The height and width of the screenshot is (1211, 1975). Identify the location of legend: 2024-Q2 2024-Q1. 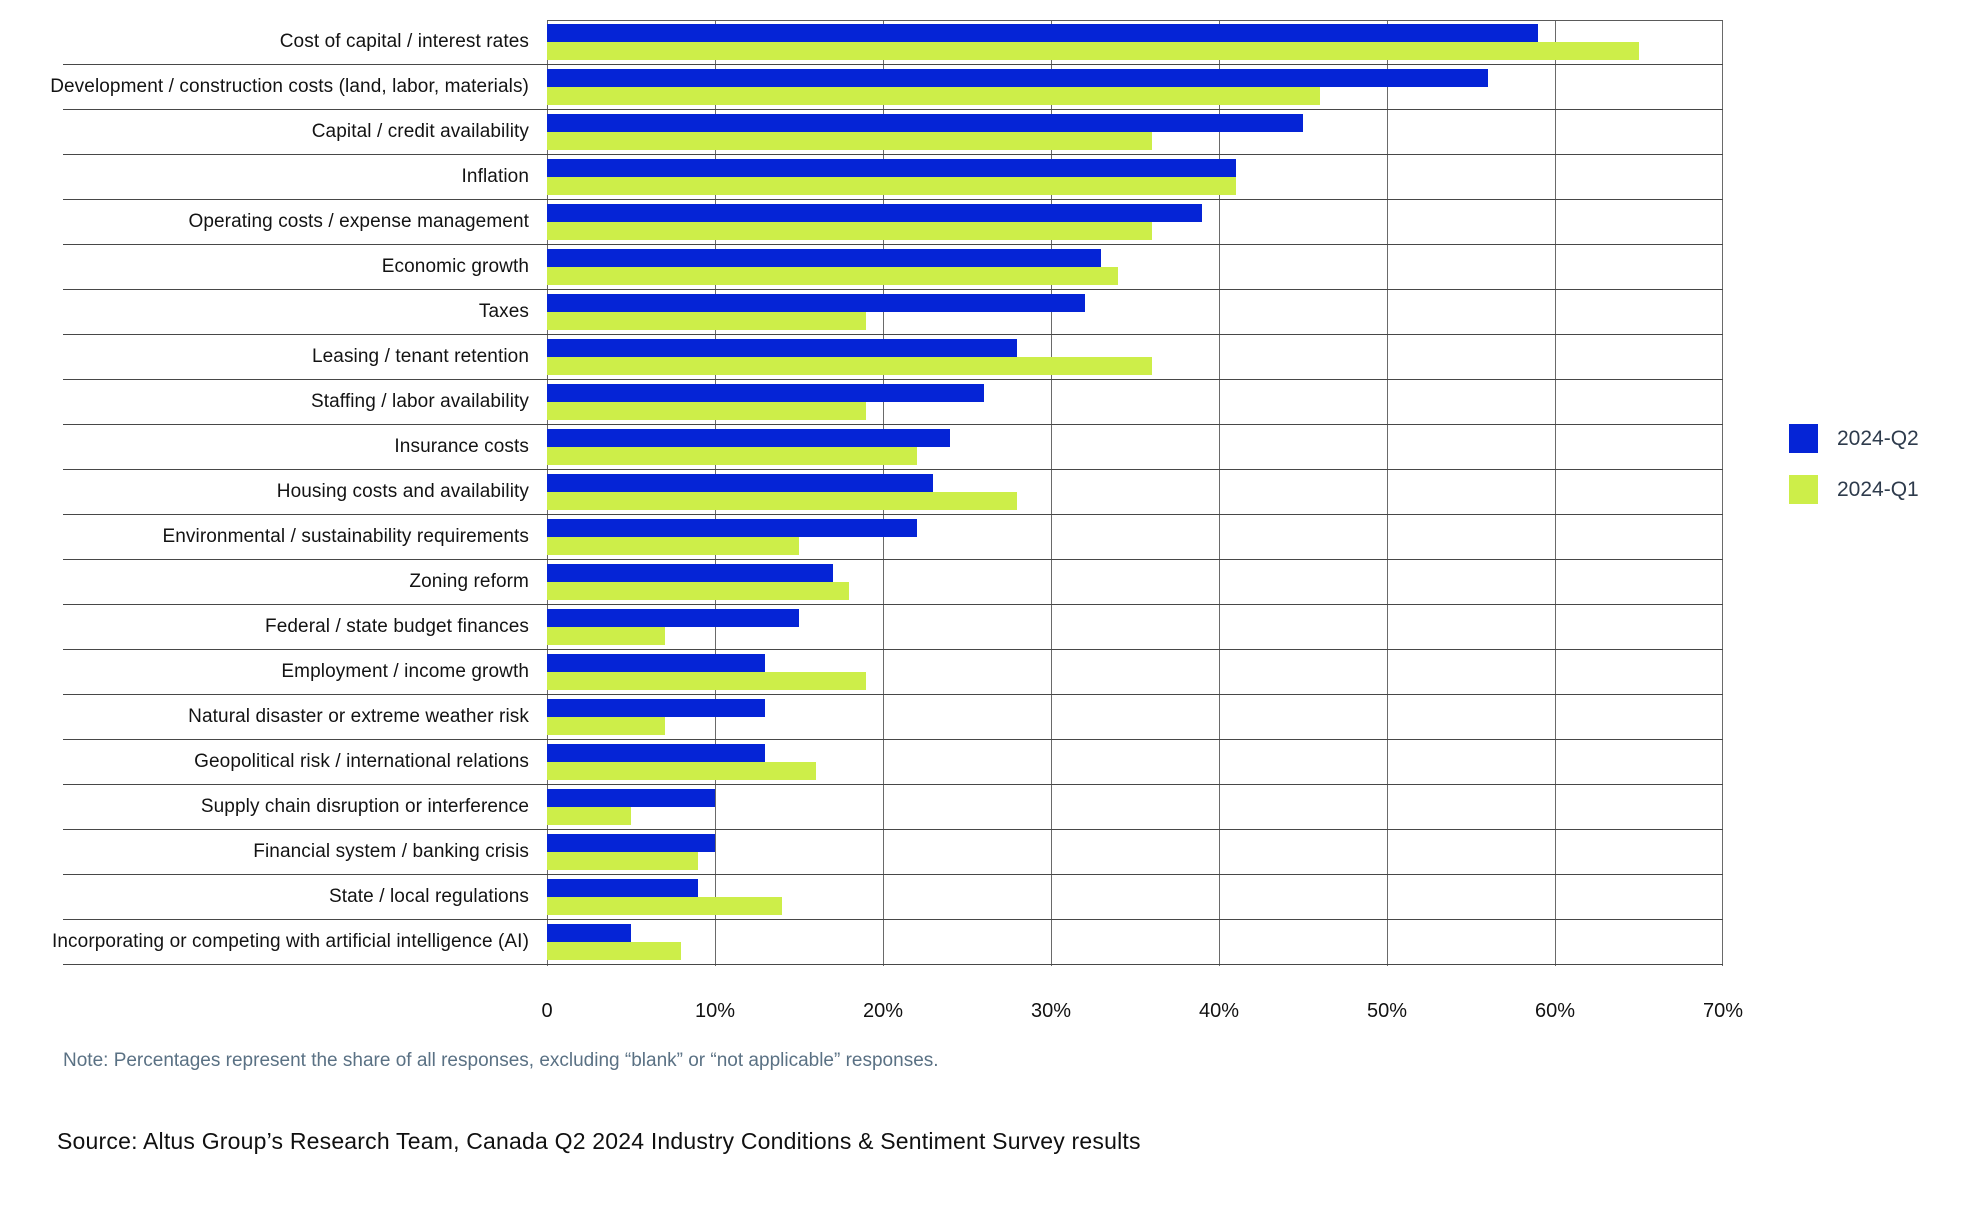
(1854, 475).